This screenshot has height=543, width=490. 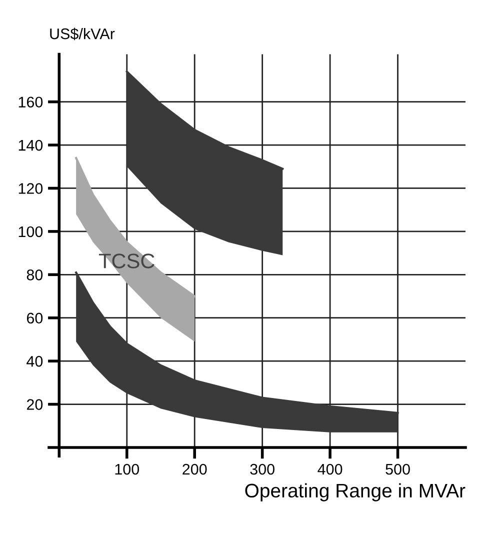 I want to click on x-tick-label: 100, so click(x=127, y=469).